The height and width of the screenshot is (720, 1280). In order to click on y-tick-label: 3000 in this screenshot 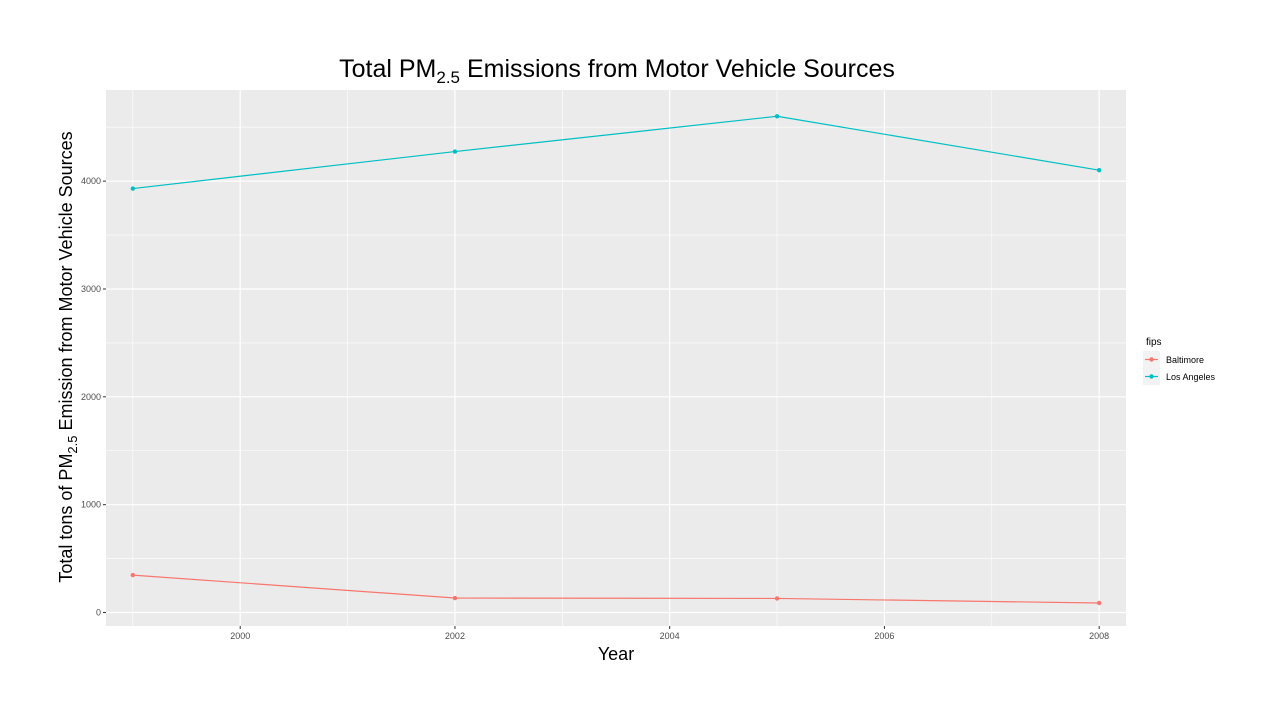, I will do `click(91, 289)`.